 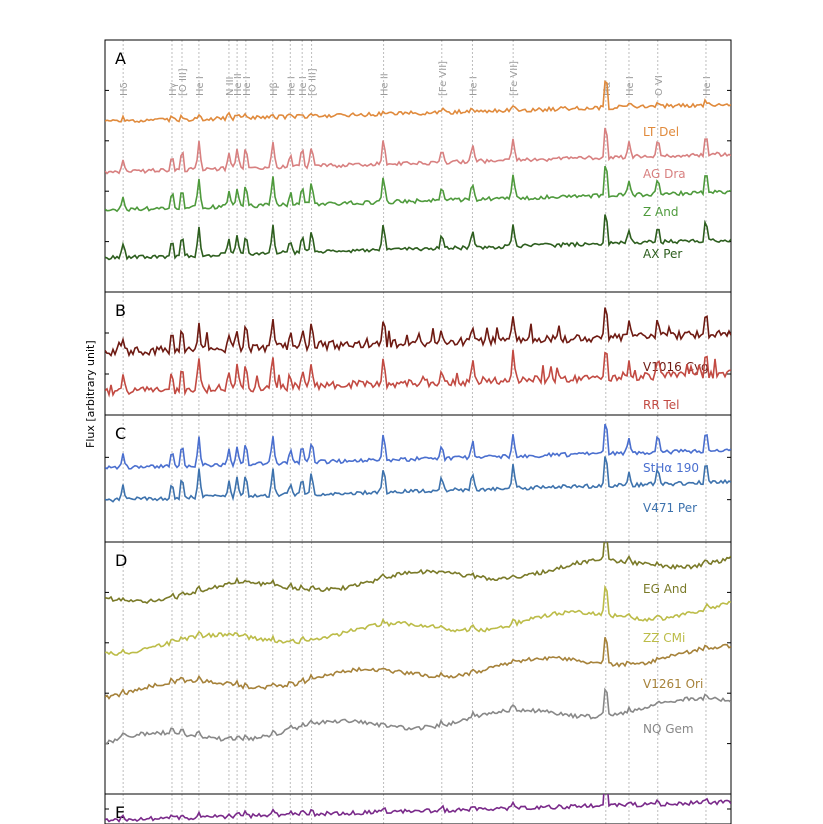 I want to click on line-label-4: N III, so click(x=230, y=86).